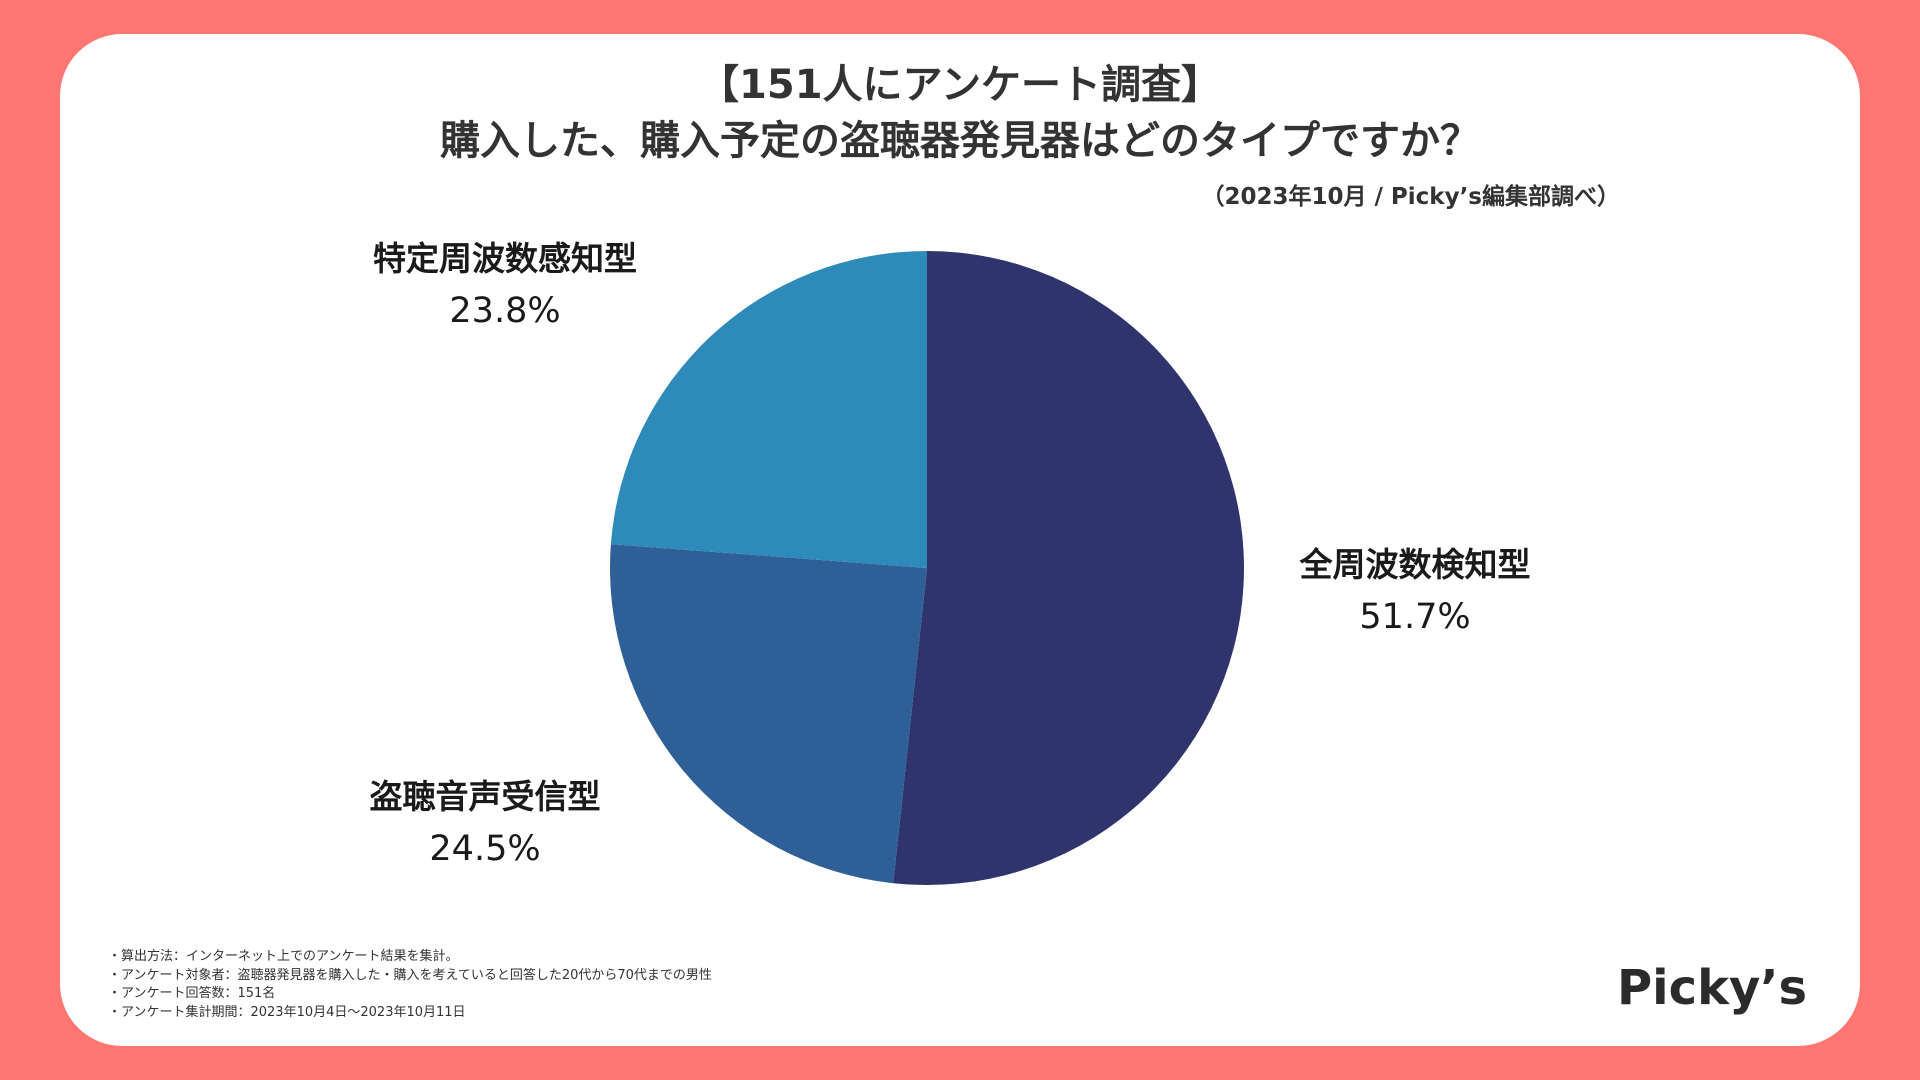  I want to click on slice-label-audio-receiver: 盗聴音声受信型 24.5%, so click(485, 824).